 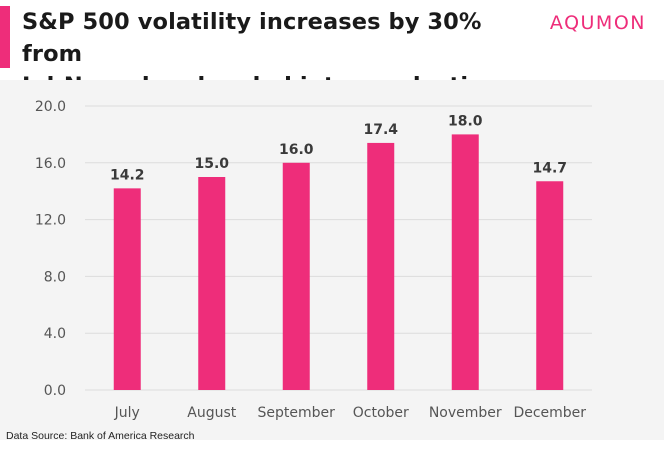 I want to click on data-label: 15.0, so click(x=211, y=164).